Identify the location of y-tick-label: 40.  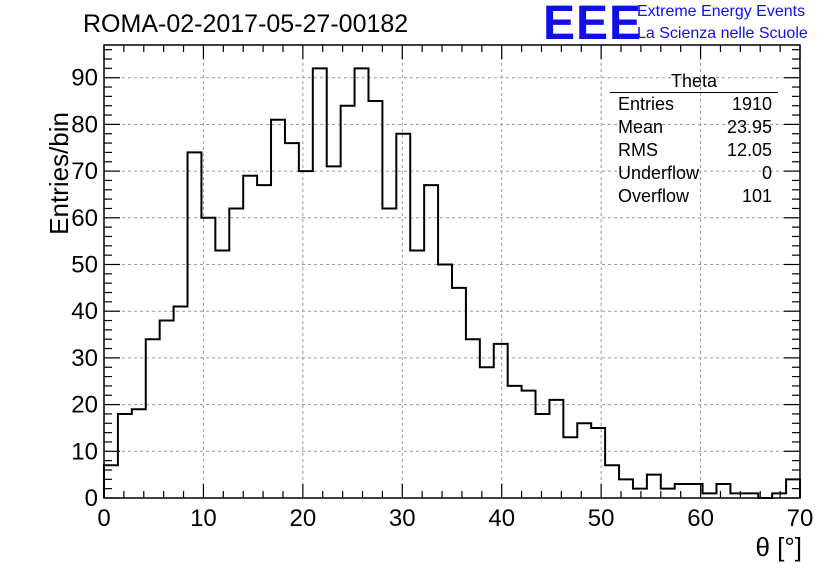
(84, 311).